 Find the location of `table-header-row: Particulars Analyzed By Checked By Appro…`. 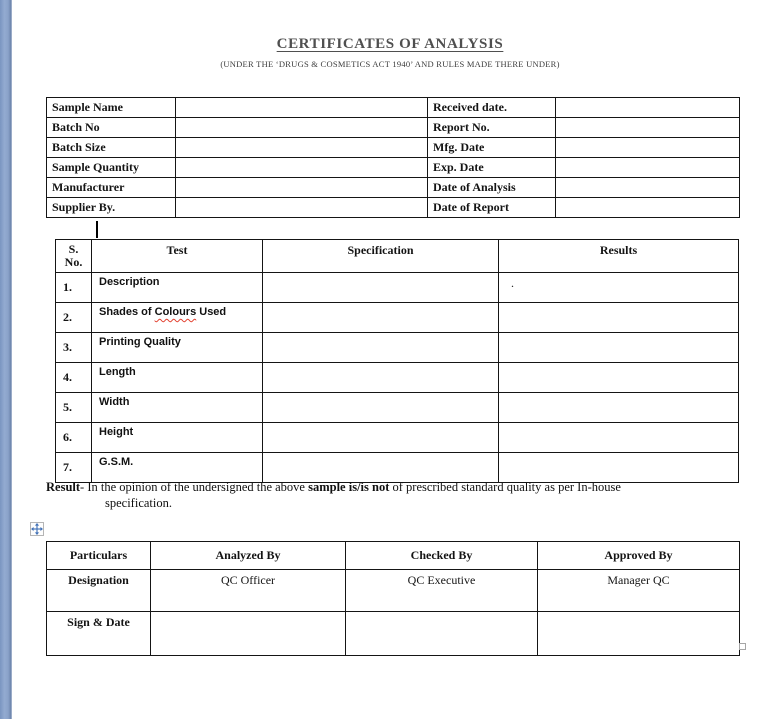

table-header-row: Particulars Analyzed By Checked By Appro… is located at coordinates (393, 555).